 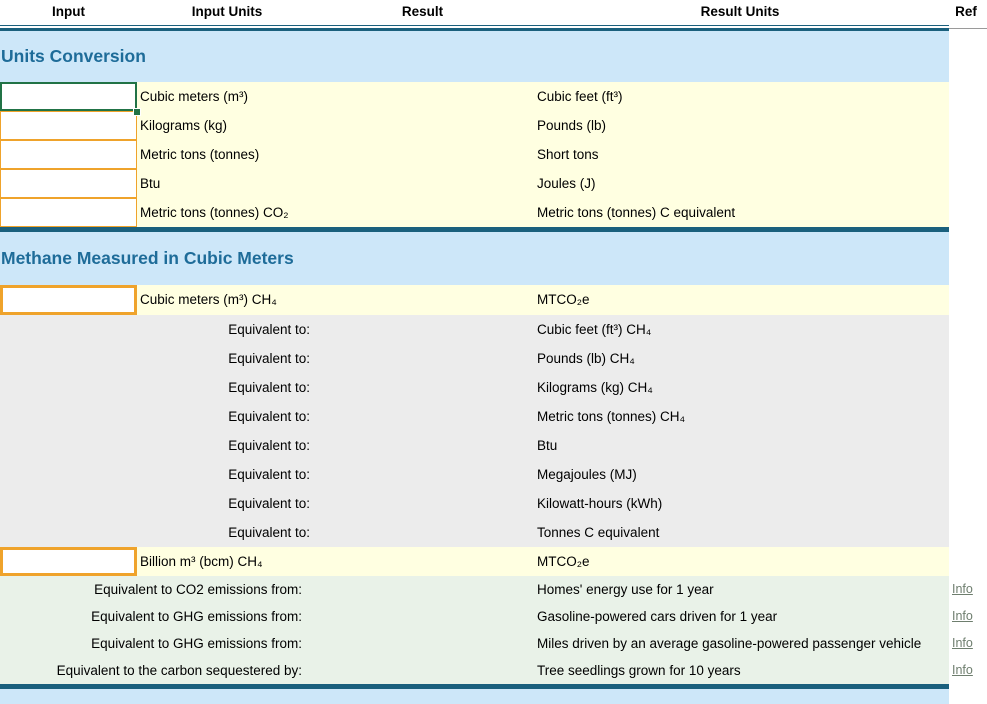 I want to click on section-header-methane: Methane Measured in Cubic Meters, so click(x=474, y=258).